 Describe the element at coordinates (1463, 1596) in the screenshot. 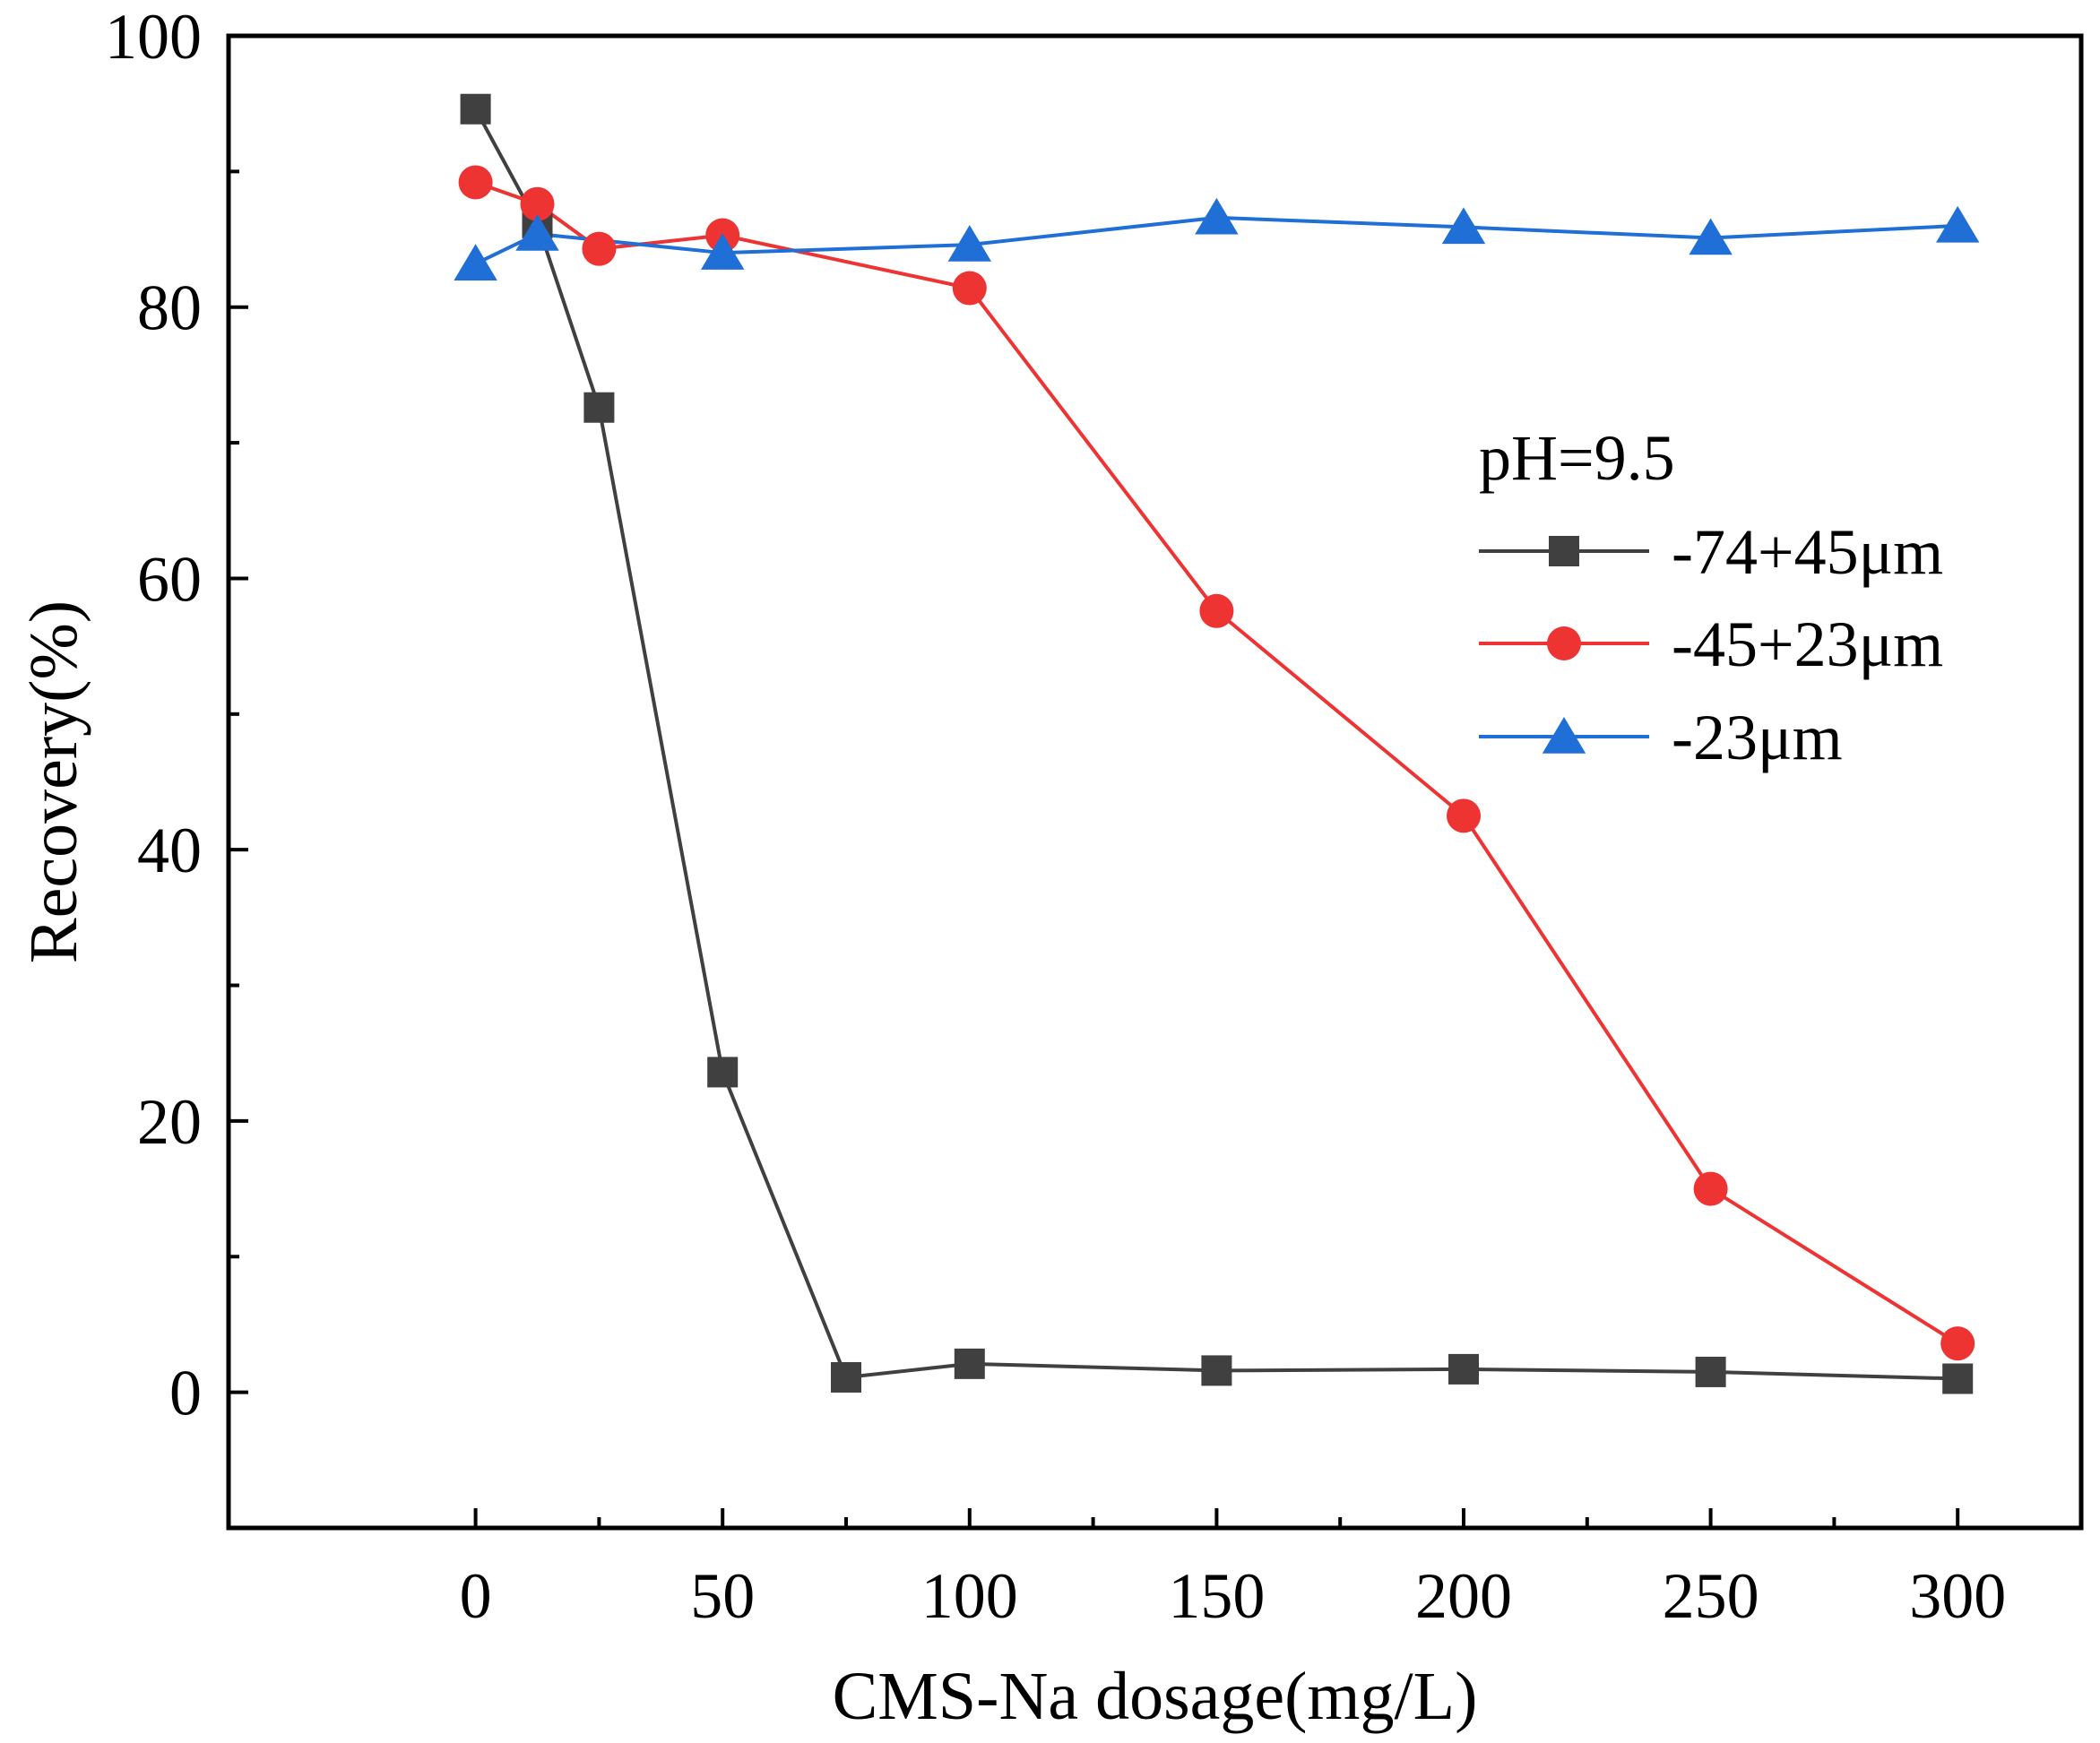

I see `x-tick-label: 200` at that location.